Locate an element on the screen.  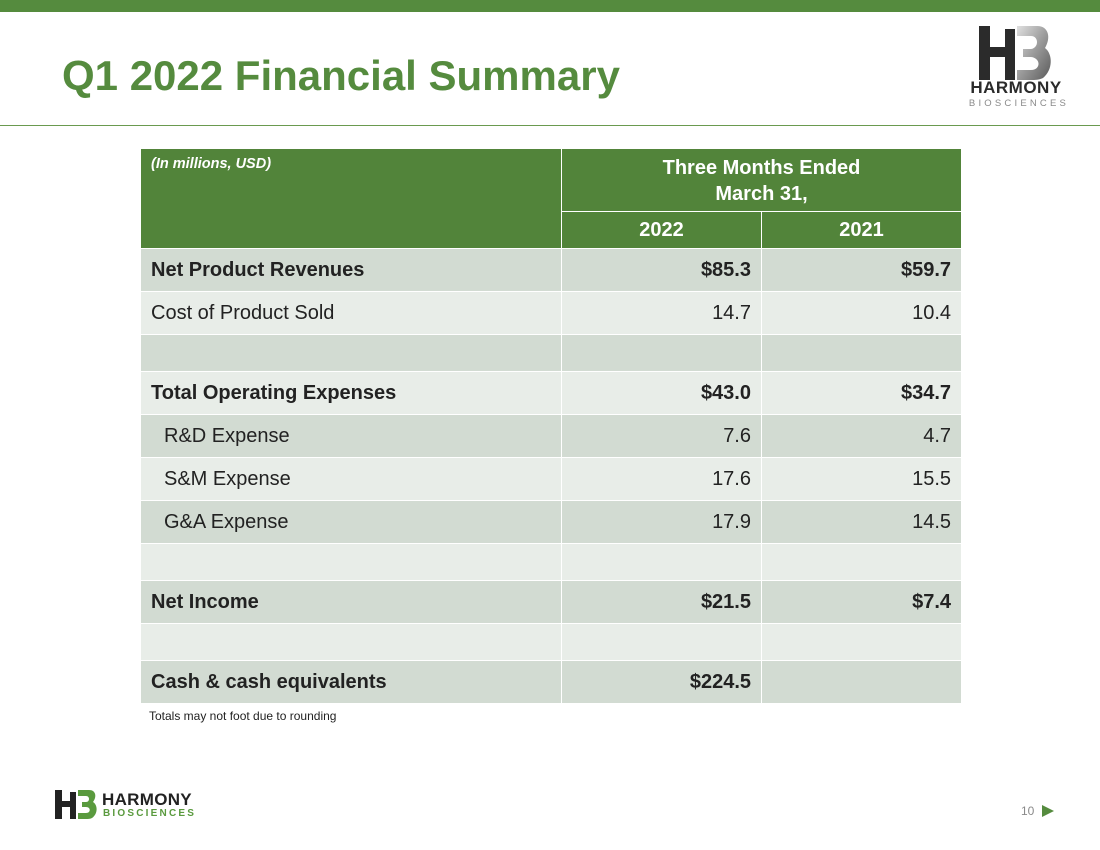
value-2022: 17.9 is located at coordinates (661, 522).